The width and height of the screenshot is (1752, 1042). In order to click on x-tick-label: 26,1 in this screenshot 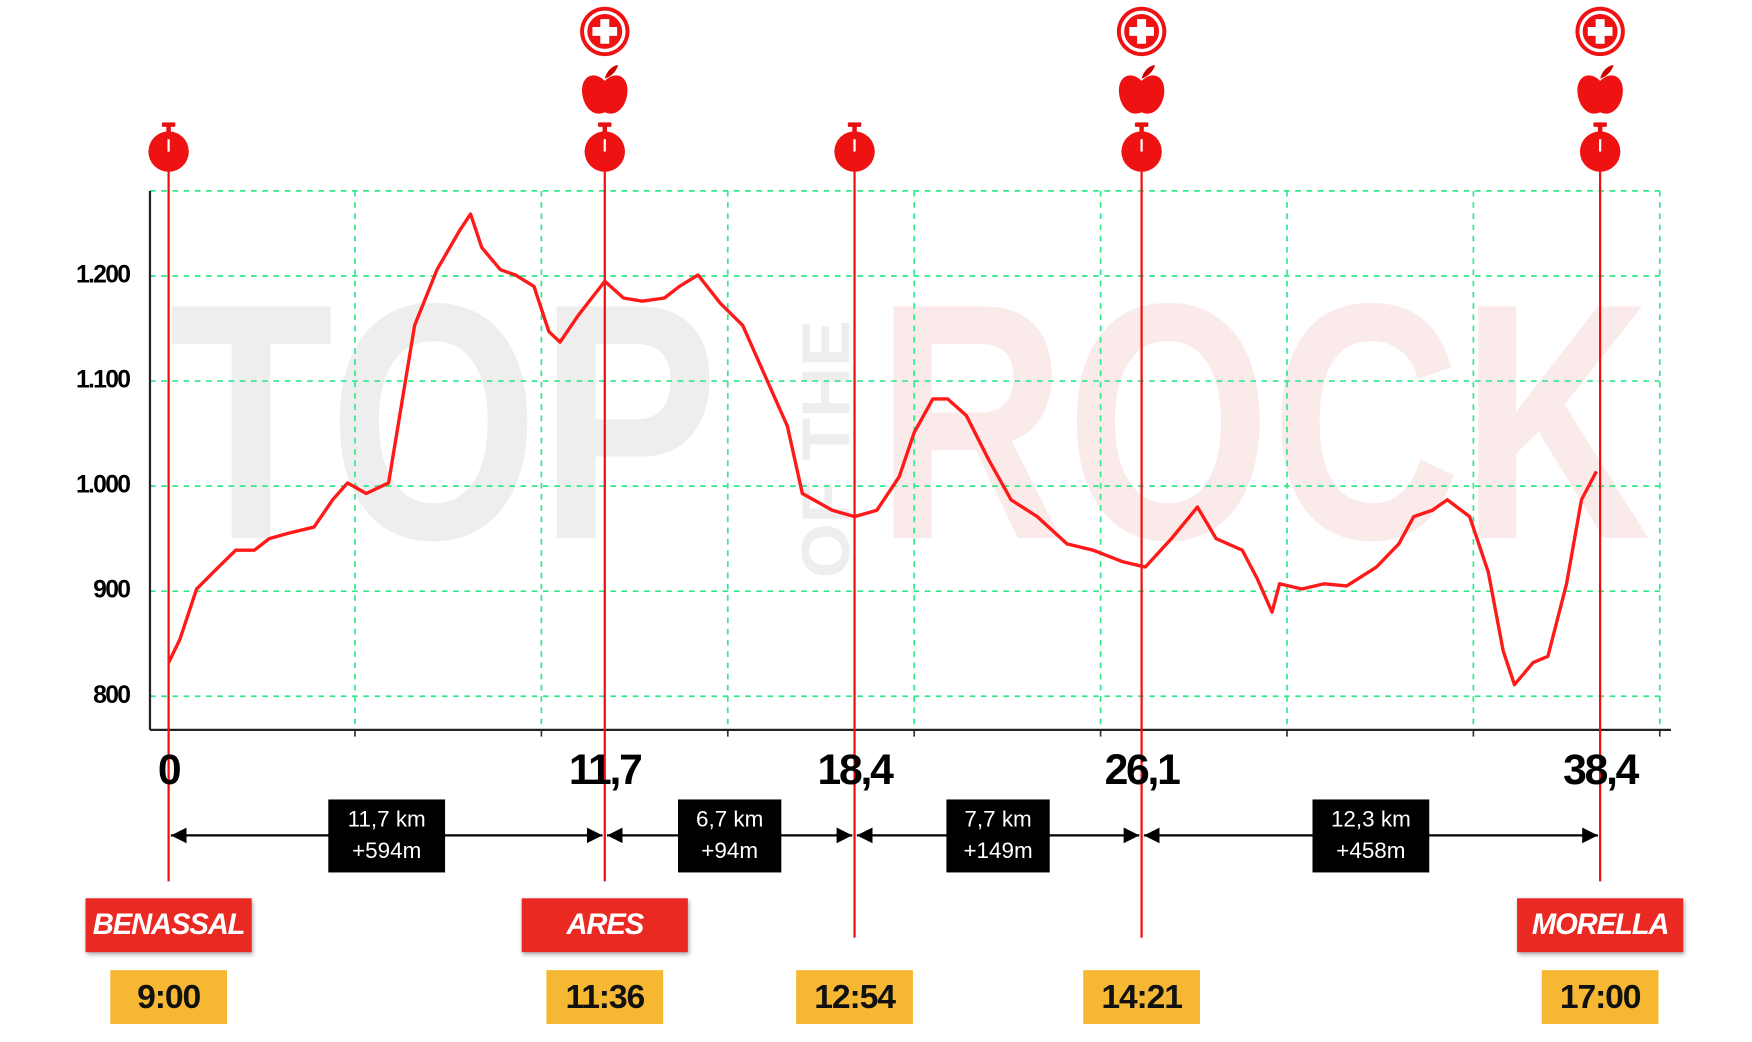, I will do `click(1143, 770)`.